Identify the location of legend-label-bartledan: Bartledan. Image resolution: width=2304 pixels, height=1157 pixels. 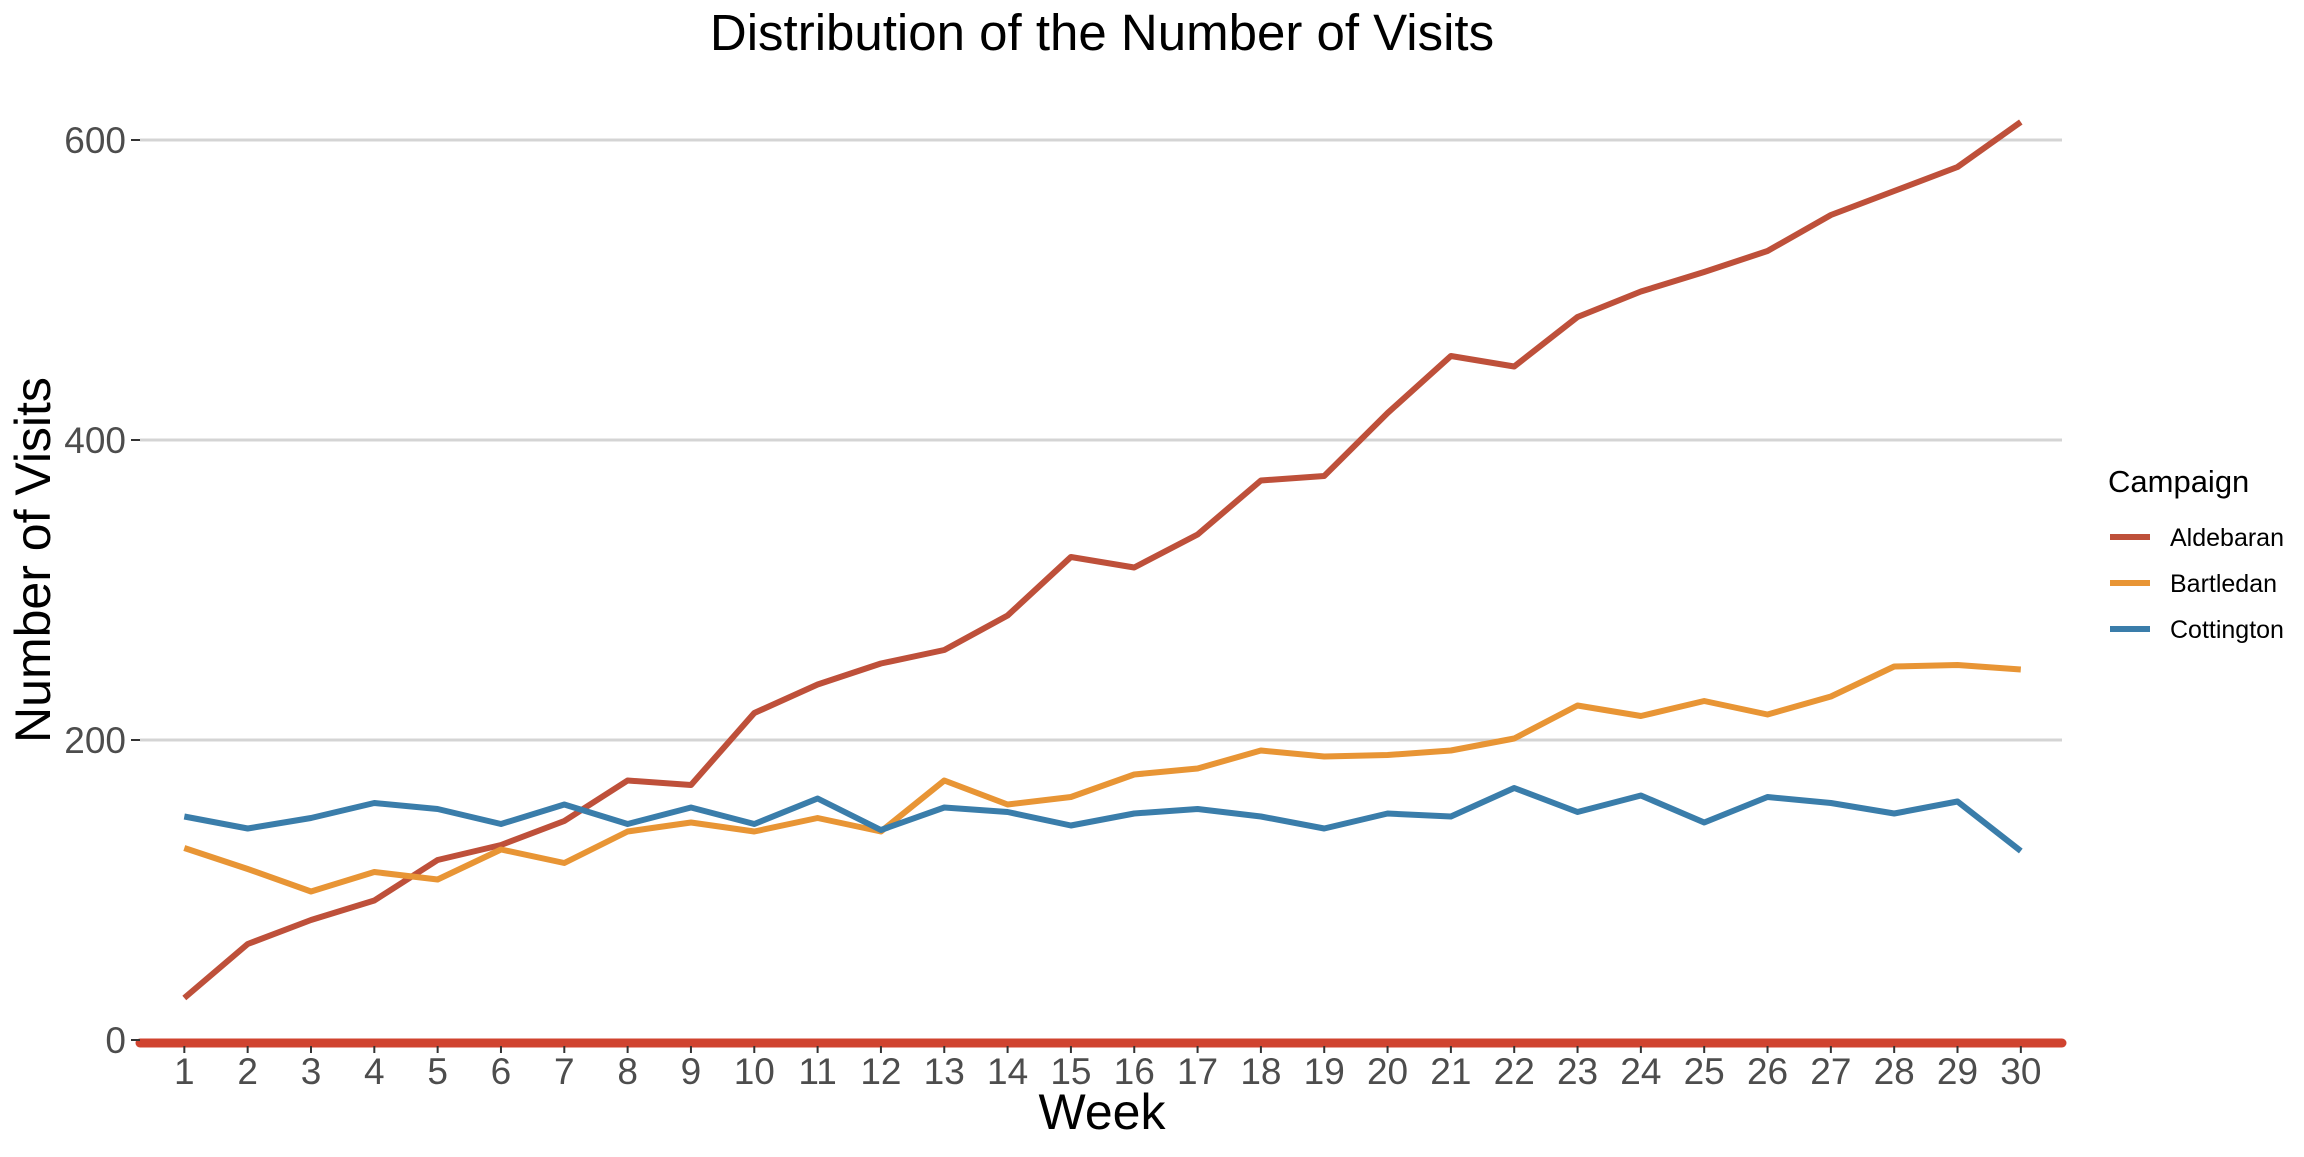
(2223, 584).